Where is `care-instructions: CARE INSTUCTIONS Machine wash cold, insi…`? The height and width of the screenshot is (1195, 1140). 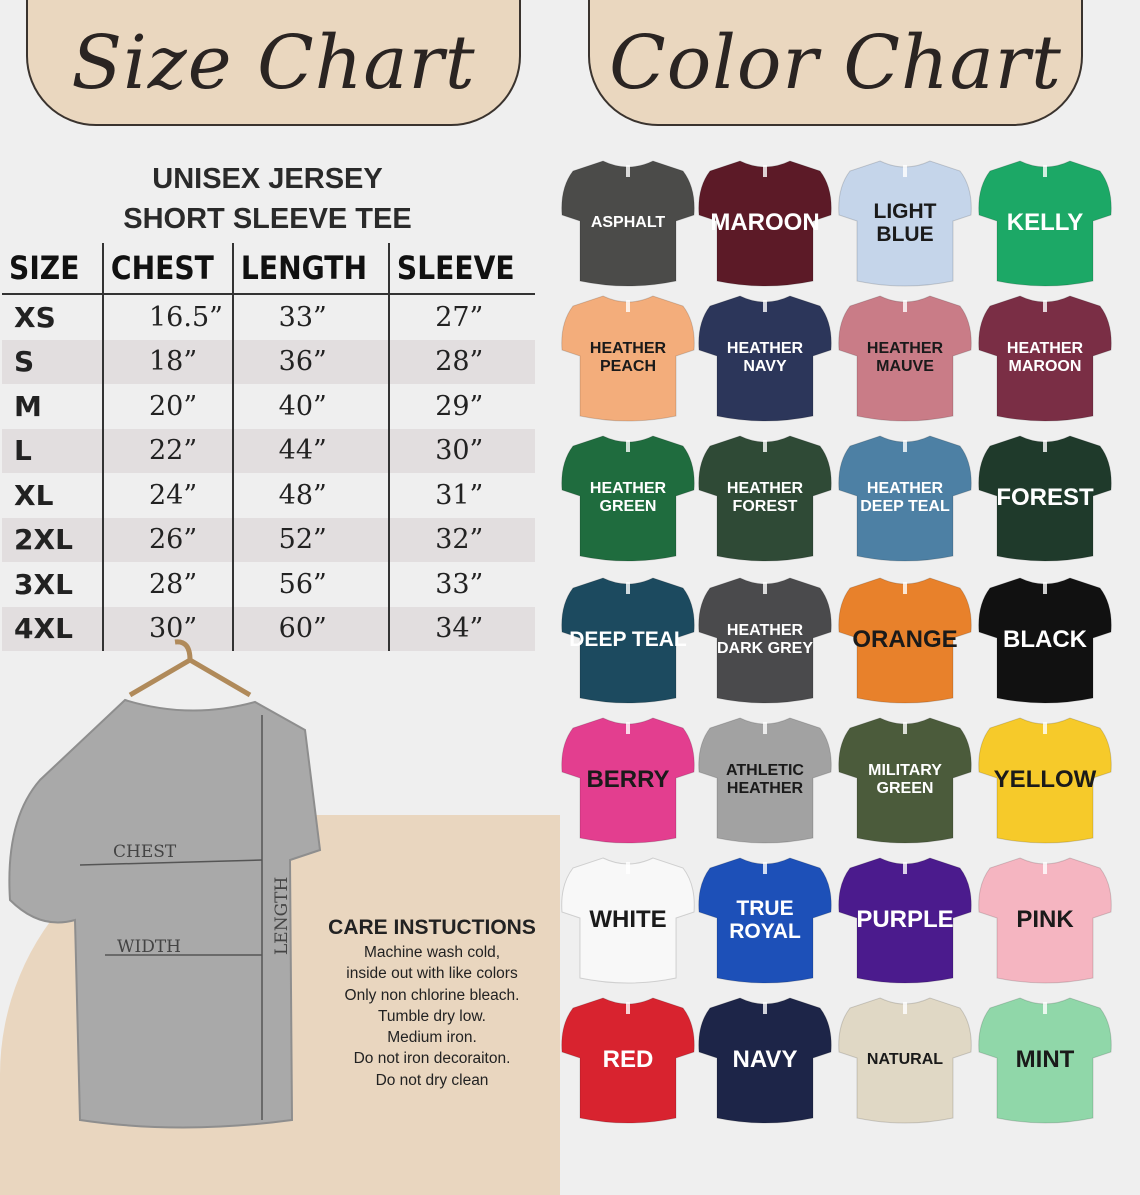
care-instructions: CARE INSTUCTIONS Machine wash cold, insi… is located at coordinates (432, 1003).